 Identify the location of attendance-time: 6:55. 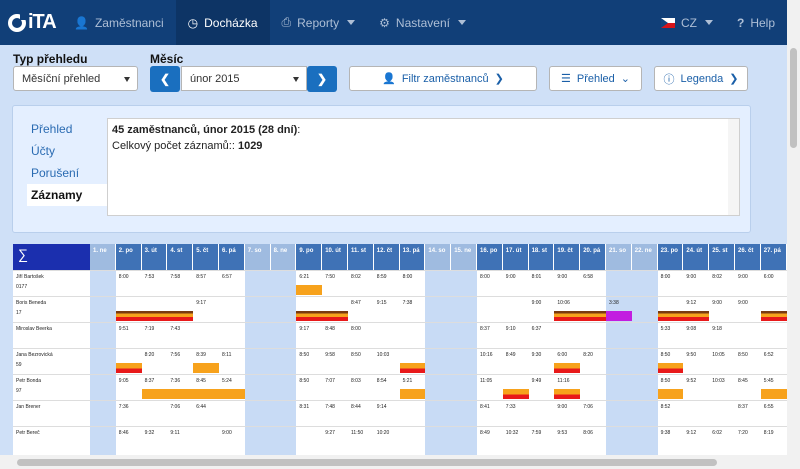
(768, 407).